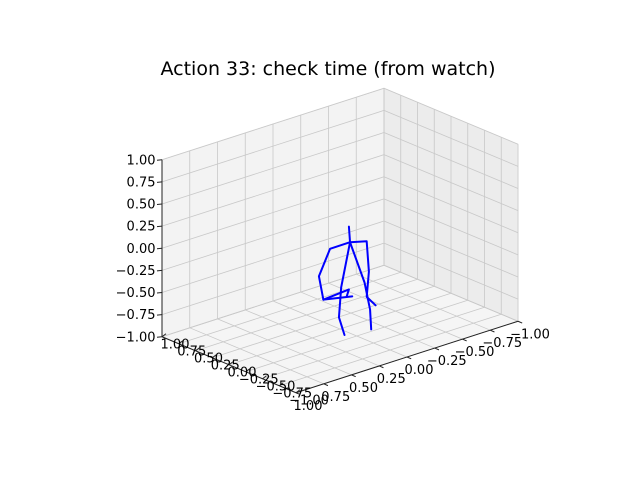 This screenshot has height=480, width=640. Describe the element at coordinates (328, 69) in the screenshot. I see `chart-title: Action 33: check time (from watch)` at that location.